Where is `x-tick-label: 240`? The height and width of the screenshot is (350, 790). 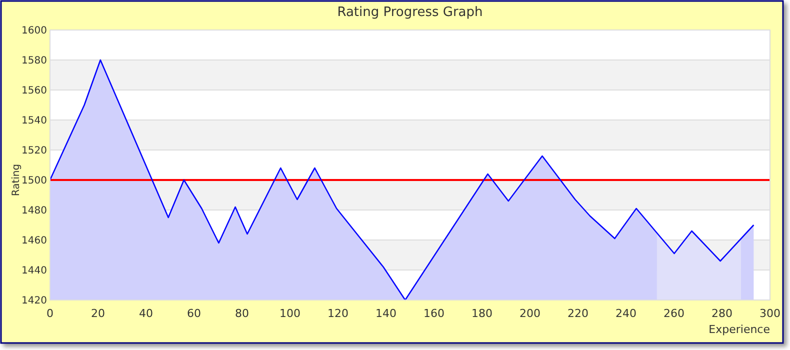
x-tick-label: 240 is located at coordinates (626, 313).